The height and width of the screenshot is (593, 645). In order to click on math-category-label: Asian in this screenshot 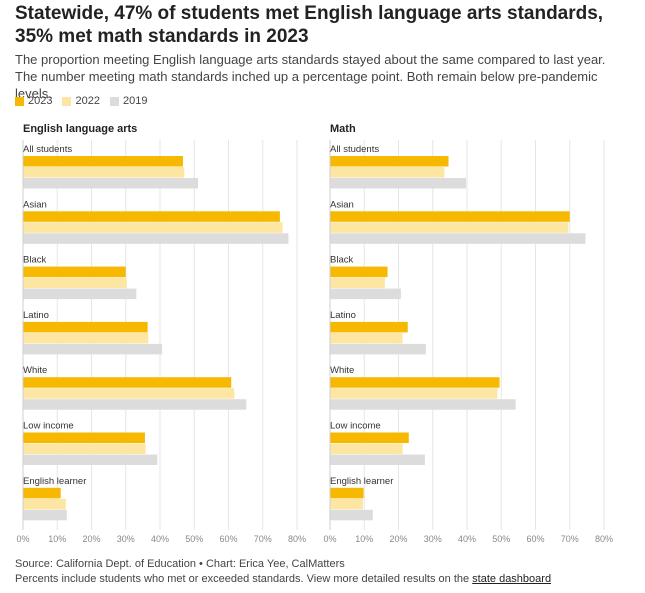, I will do `click(342, 204)`.